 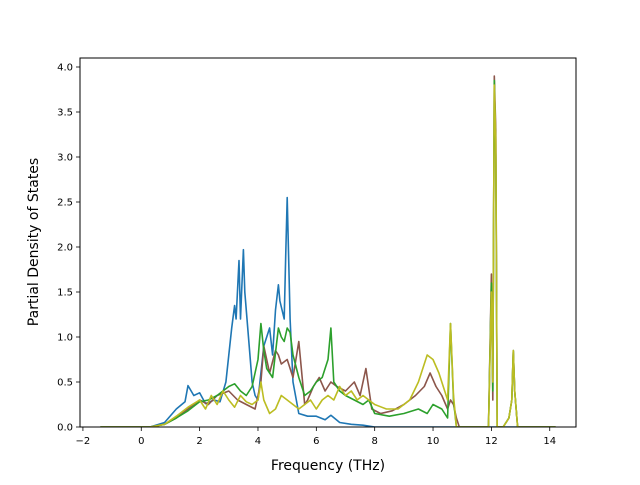 I want to click on x-axis-label: Frequency (THz), so click(x=328, y=466).